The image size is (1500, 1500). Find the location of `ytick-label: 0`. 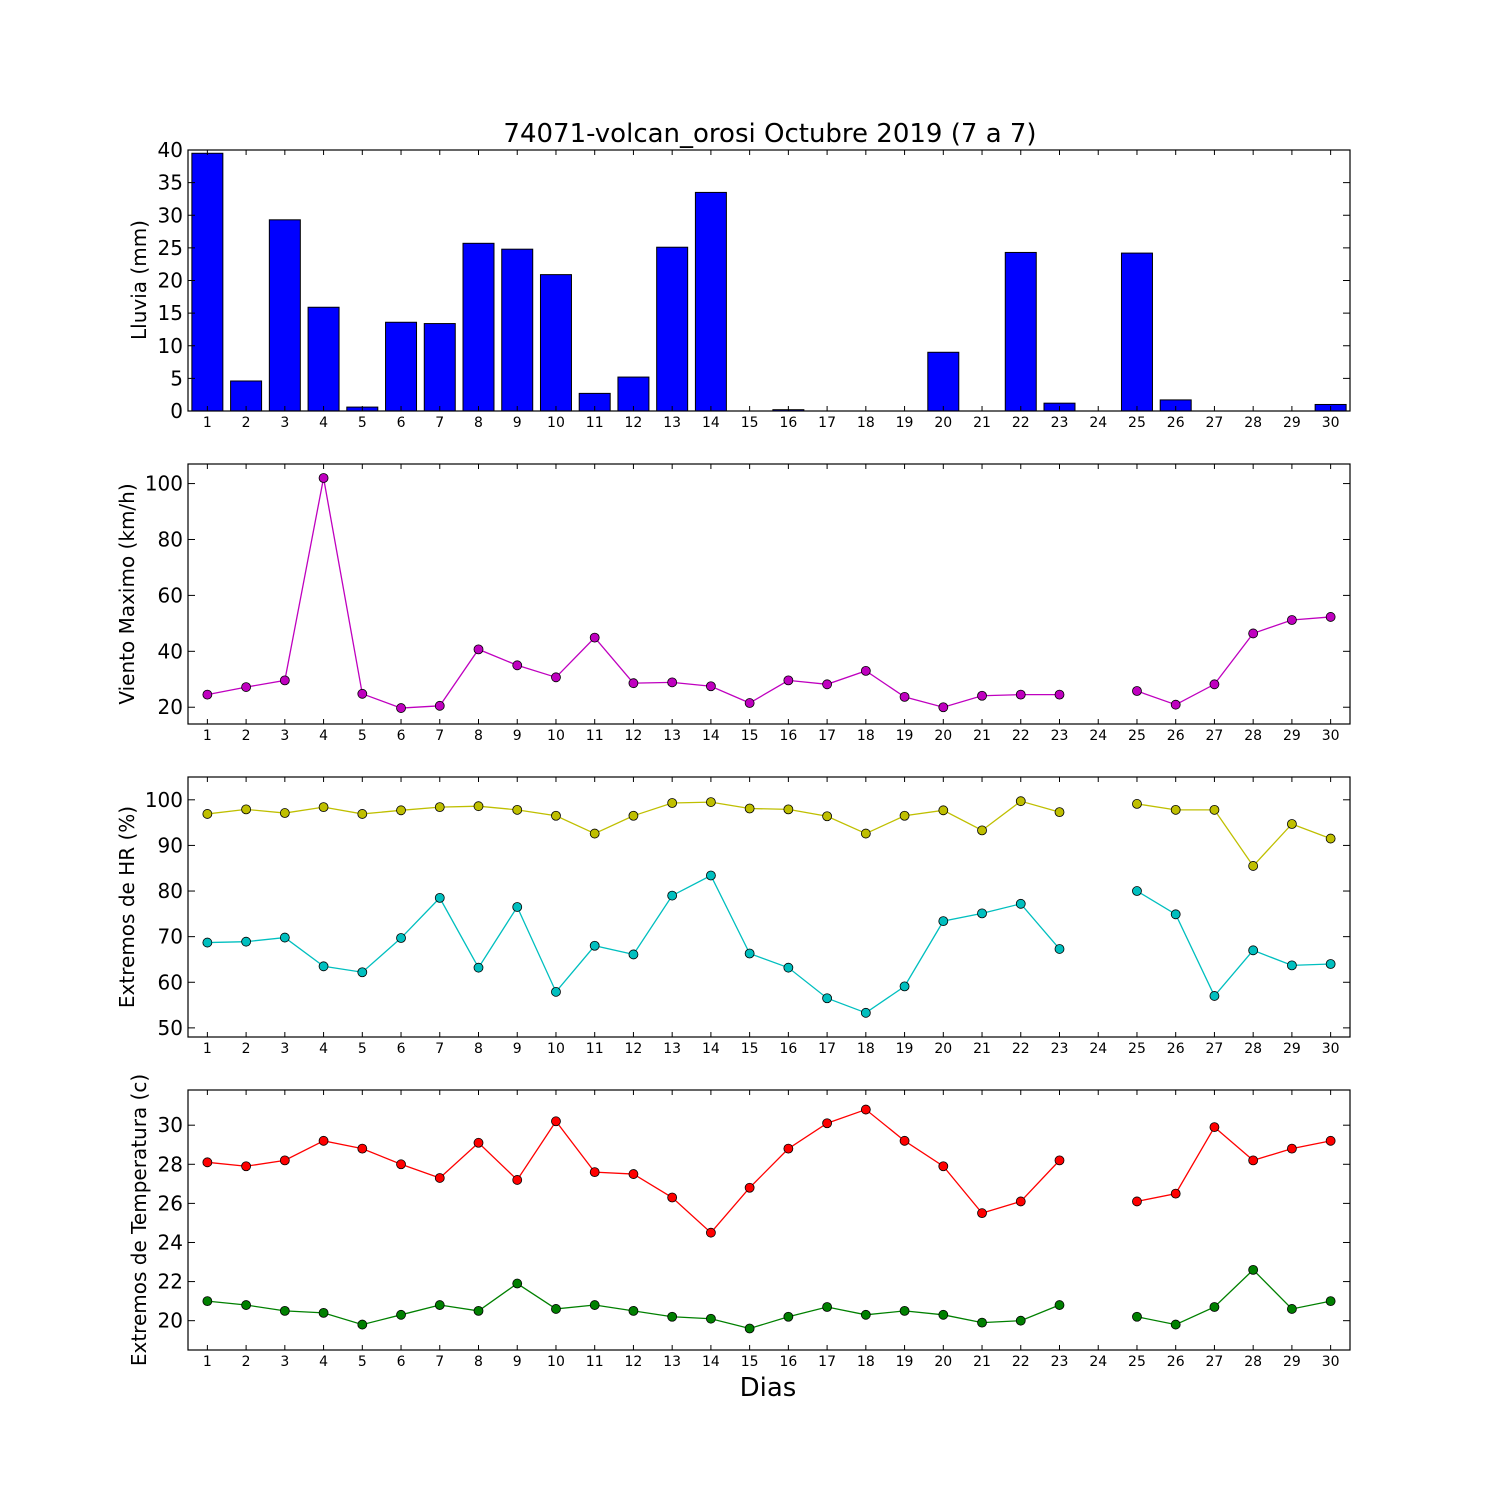

ytick-label: 0 is located at coordinates (176, 411).